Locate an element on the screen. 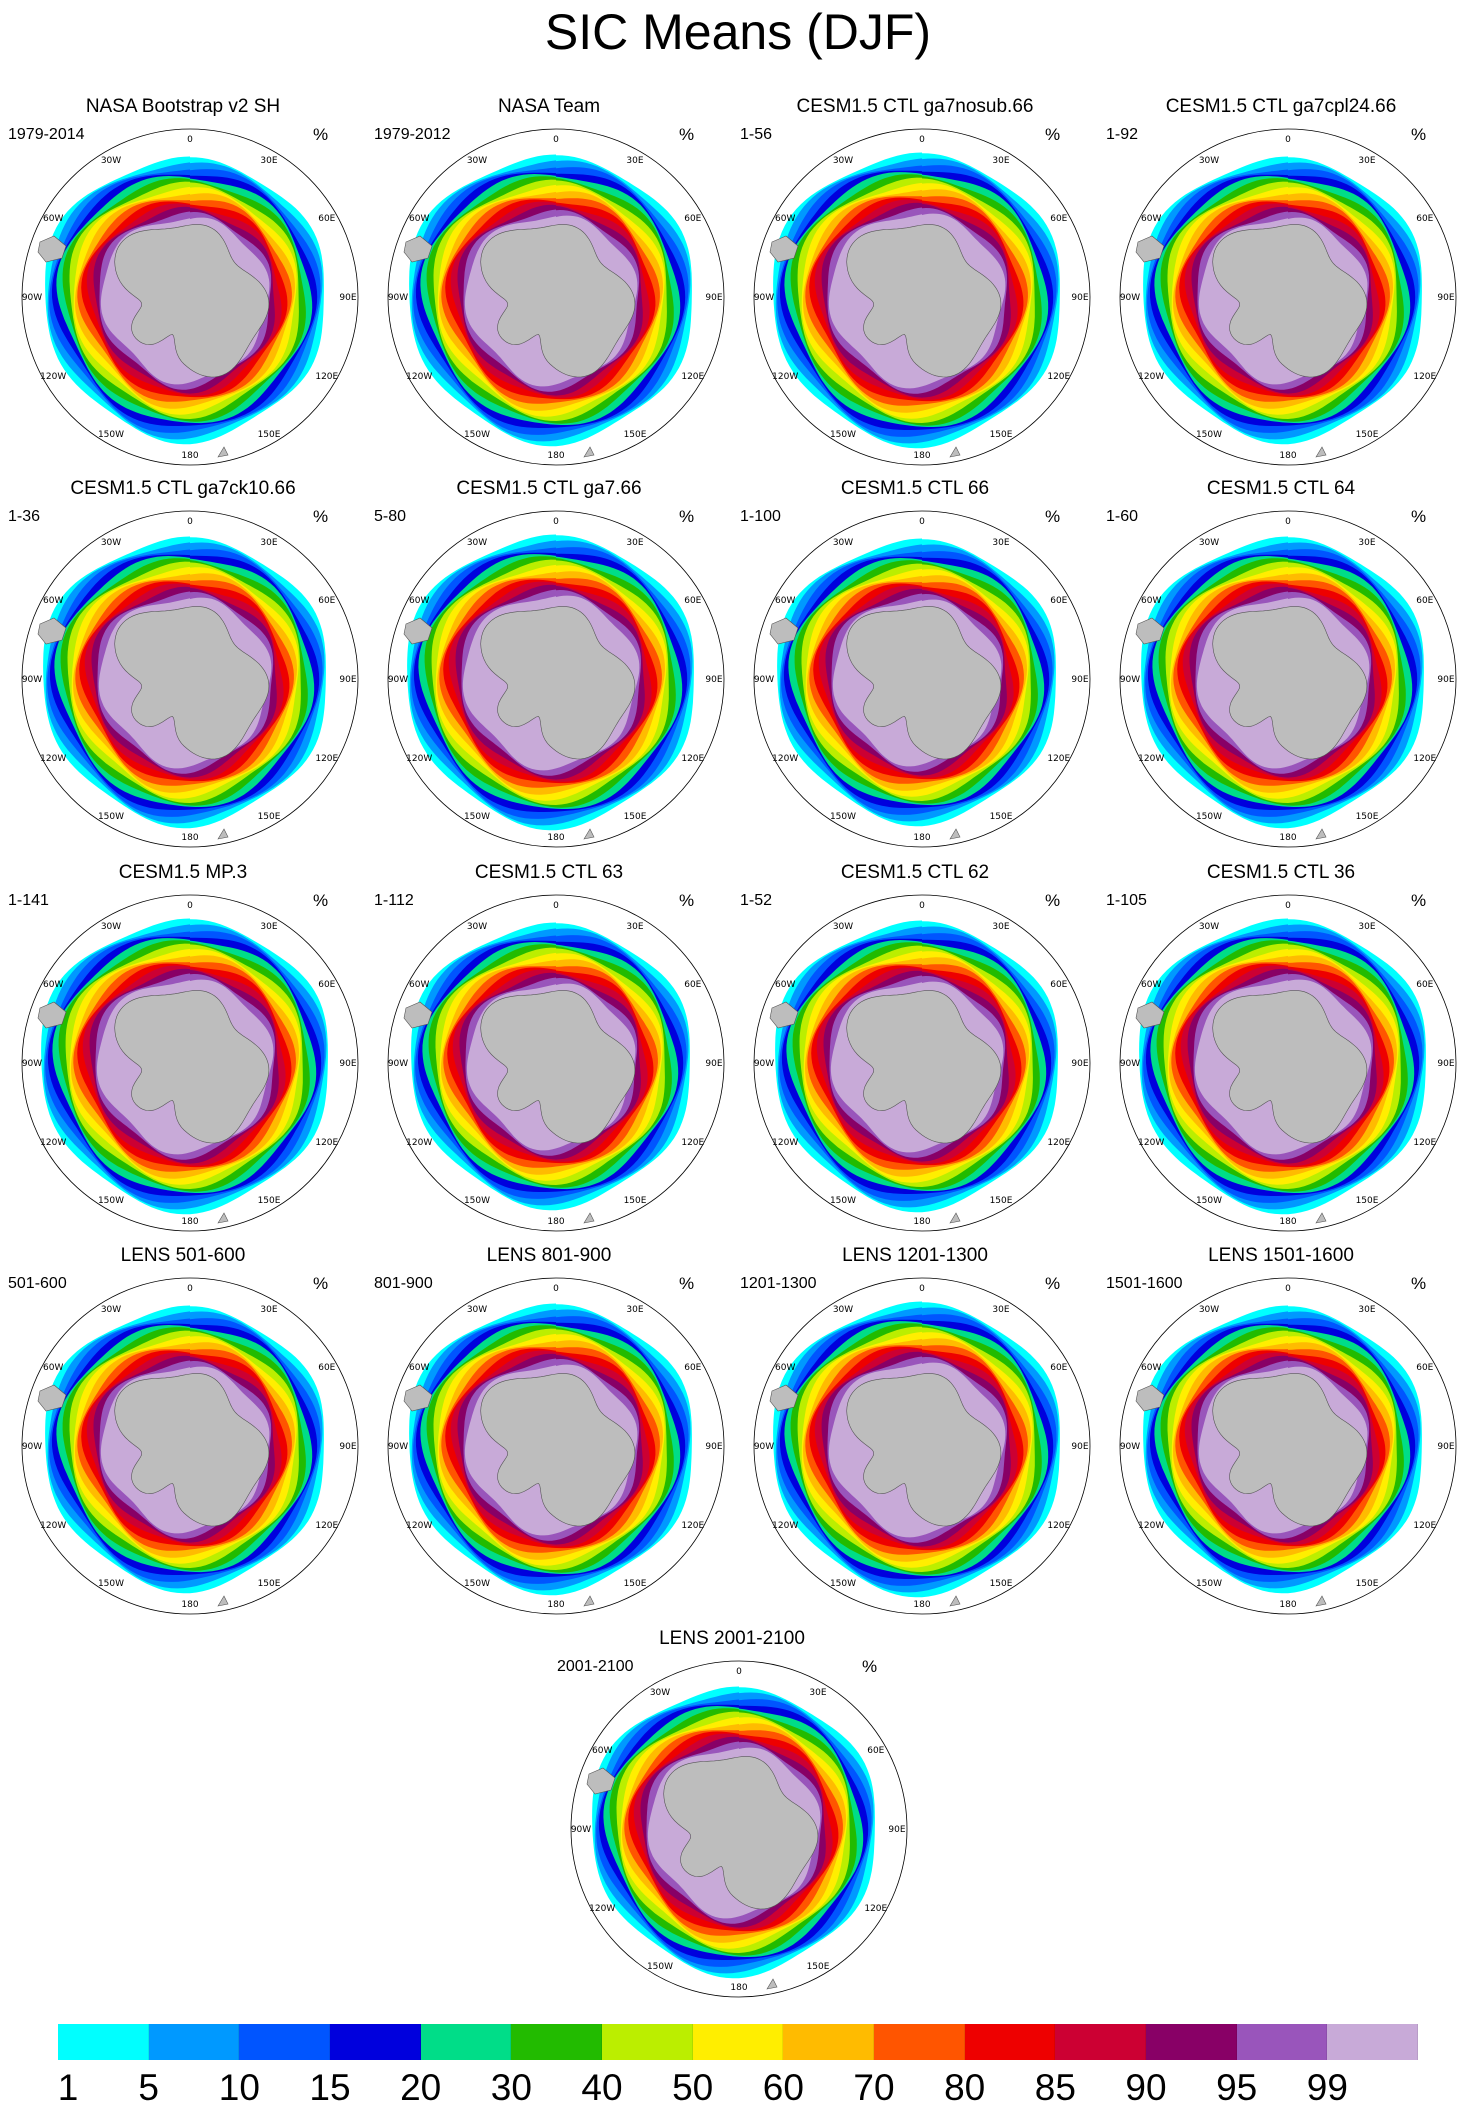 This screenshot has width=1476, height=2108. panel-title: CESM1.5 CTL 62 is located at coordinates (915, 872).